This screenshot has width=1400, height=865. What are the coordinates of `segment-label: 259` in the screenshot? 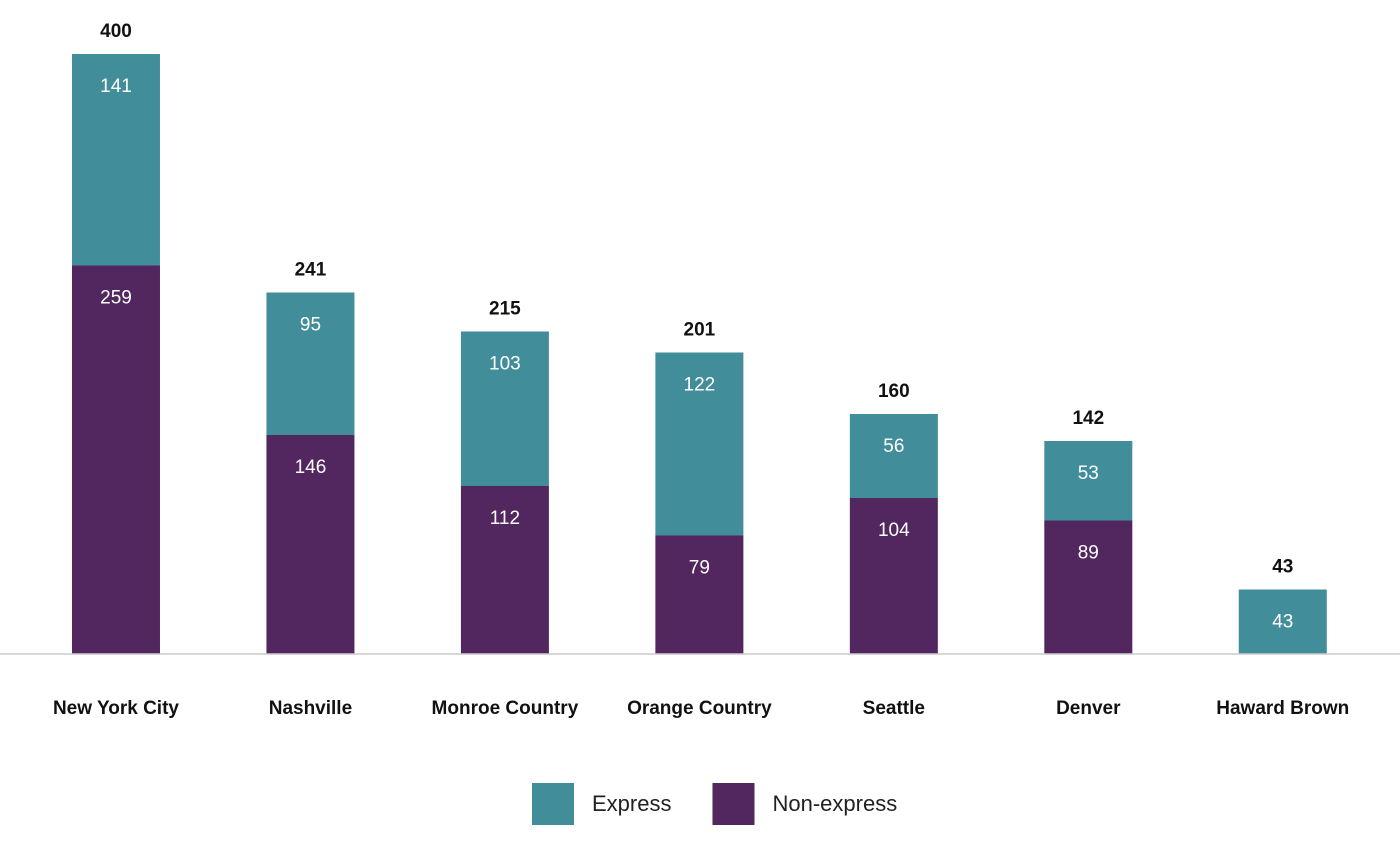 It's located at (116, 298).